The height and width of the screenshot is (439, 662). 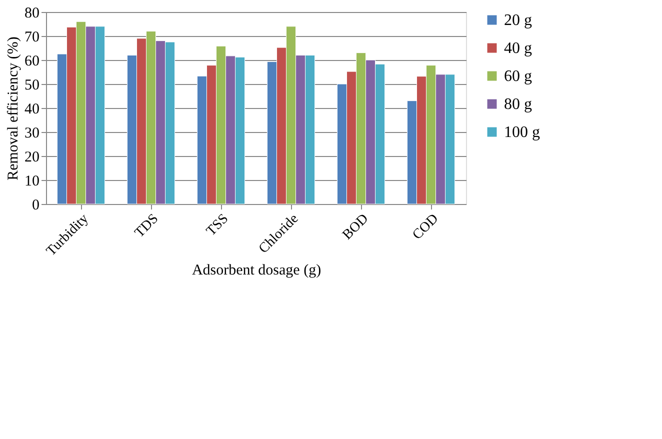 What do you see at coordinates (32, 134) in the screenshot?
I see `y-tick-label: 30` at bounding box center [32, 134].